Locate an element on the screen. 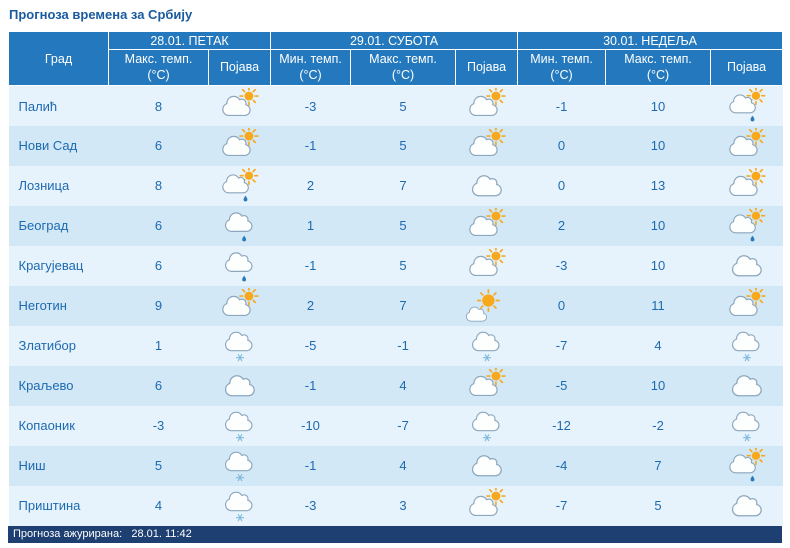 The height and width of the screenshot is (548, 790). table-row: Копаоник -3 -10 -7 -12 -2 is located at coordinates (395, 425).